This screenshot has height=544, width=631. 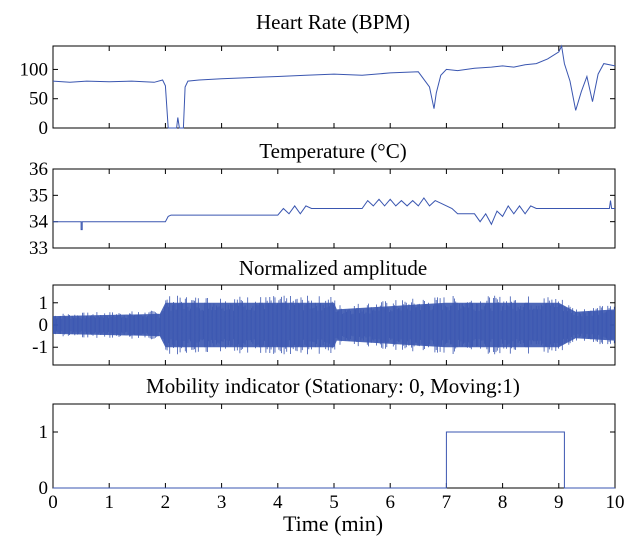 I want to click on x-tick-label: 8, so click(x=503, y=502).